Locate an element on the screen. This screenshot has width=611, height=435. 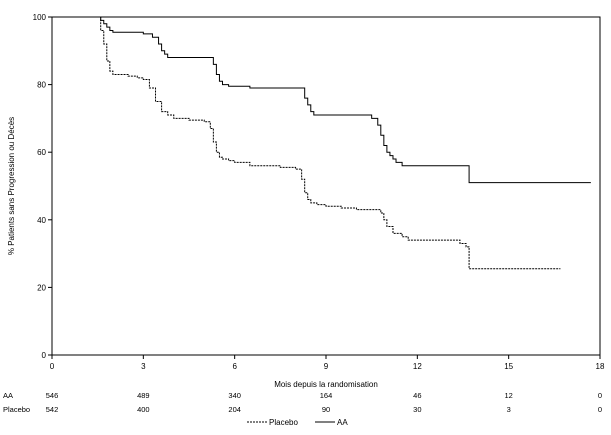
at-risk-value: 30 is located at coordinates (417, 409).